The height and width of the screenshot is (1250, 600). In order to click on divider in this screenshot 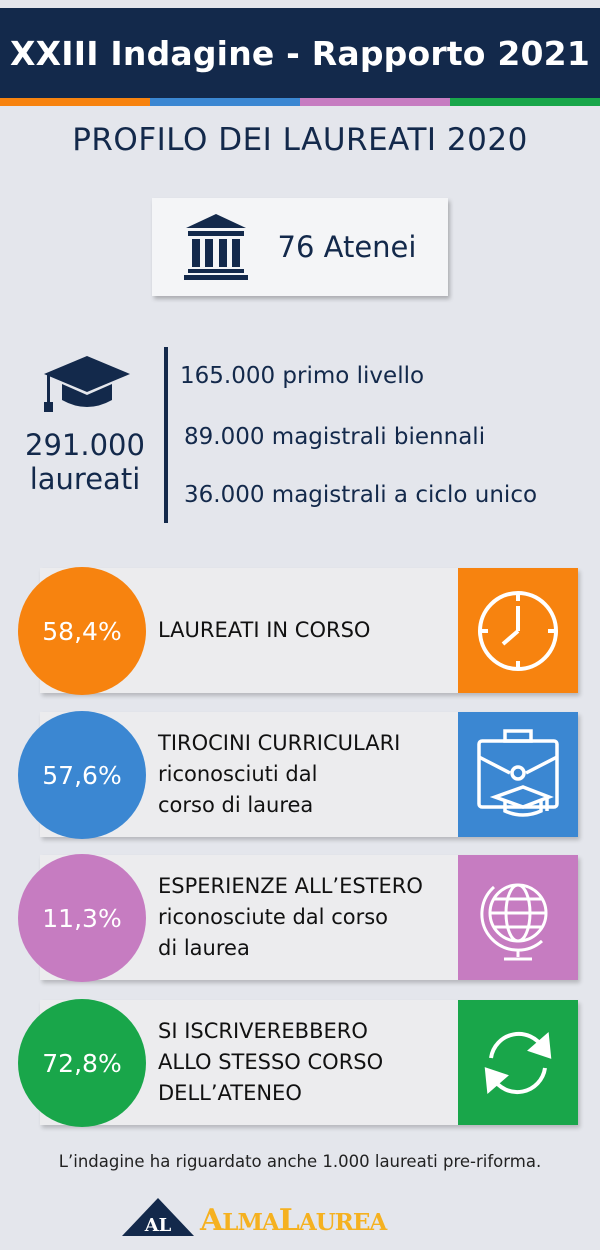, I will do `click(166, 435)`.